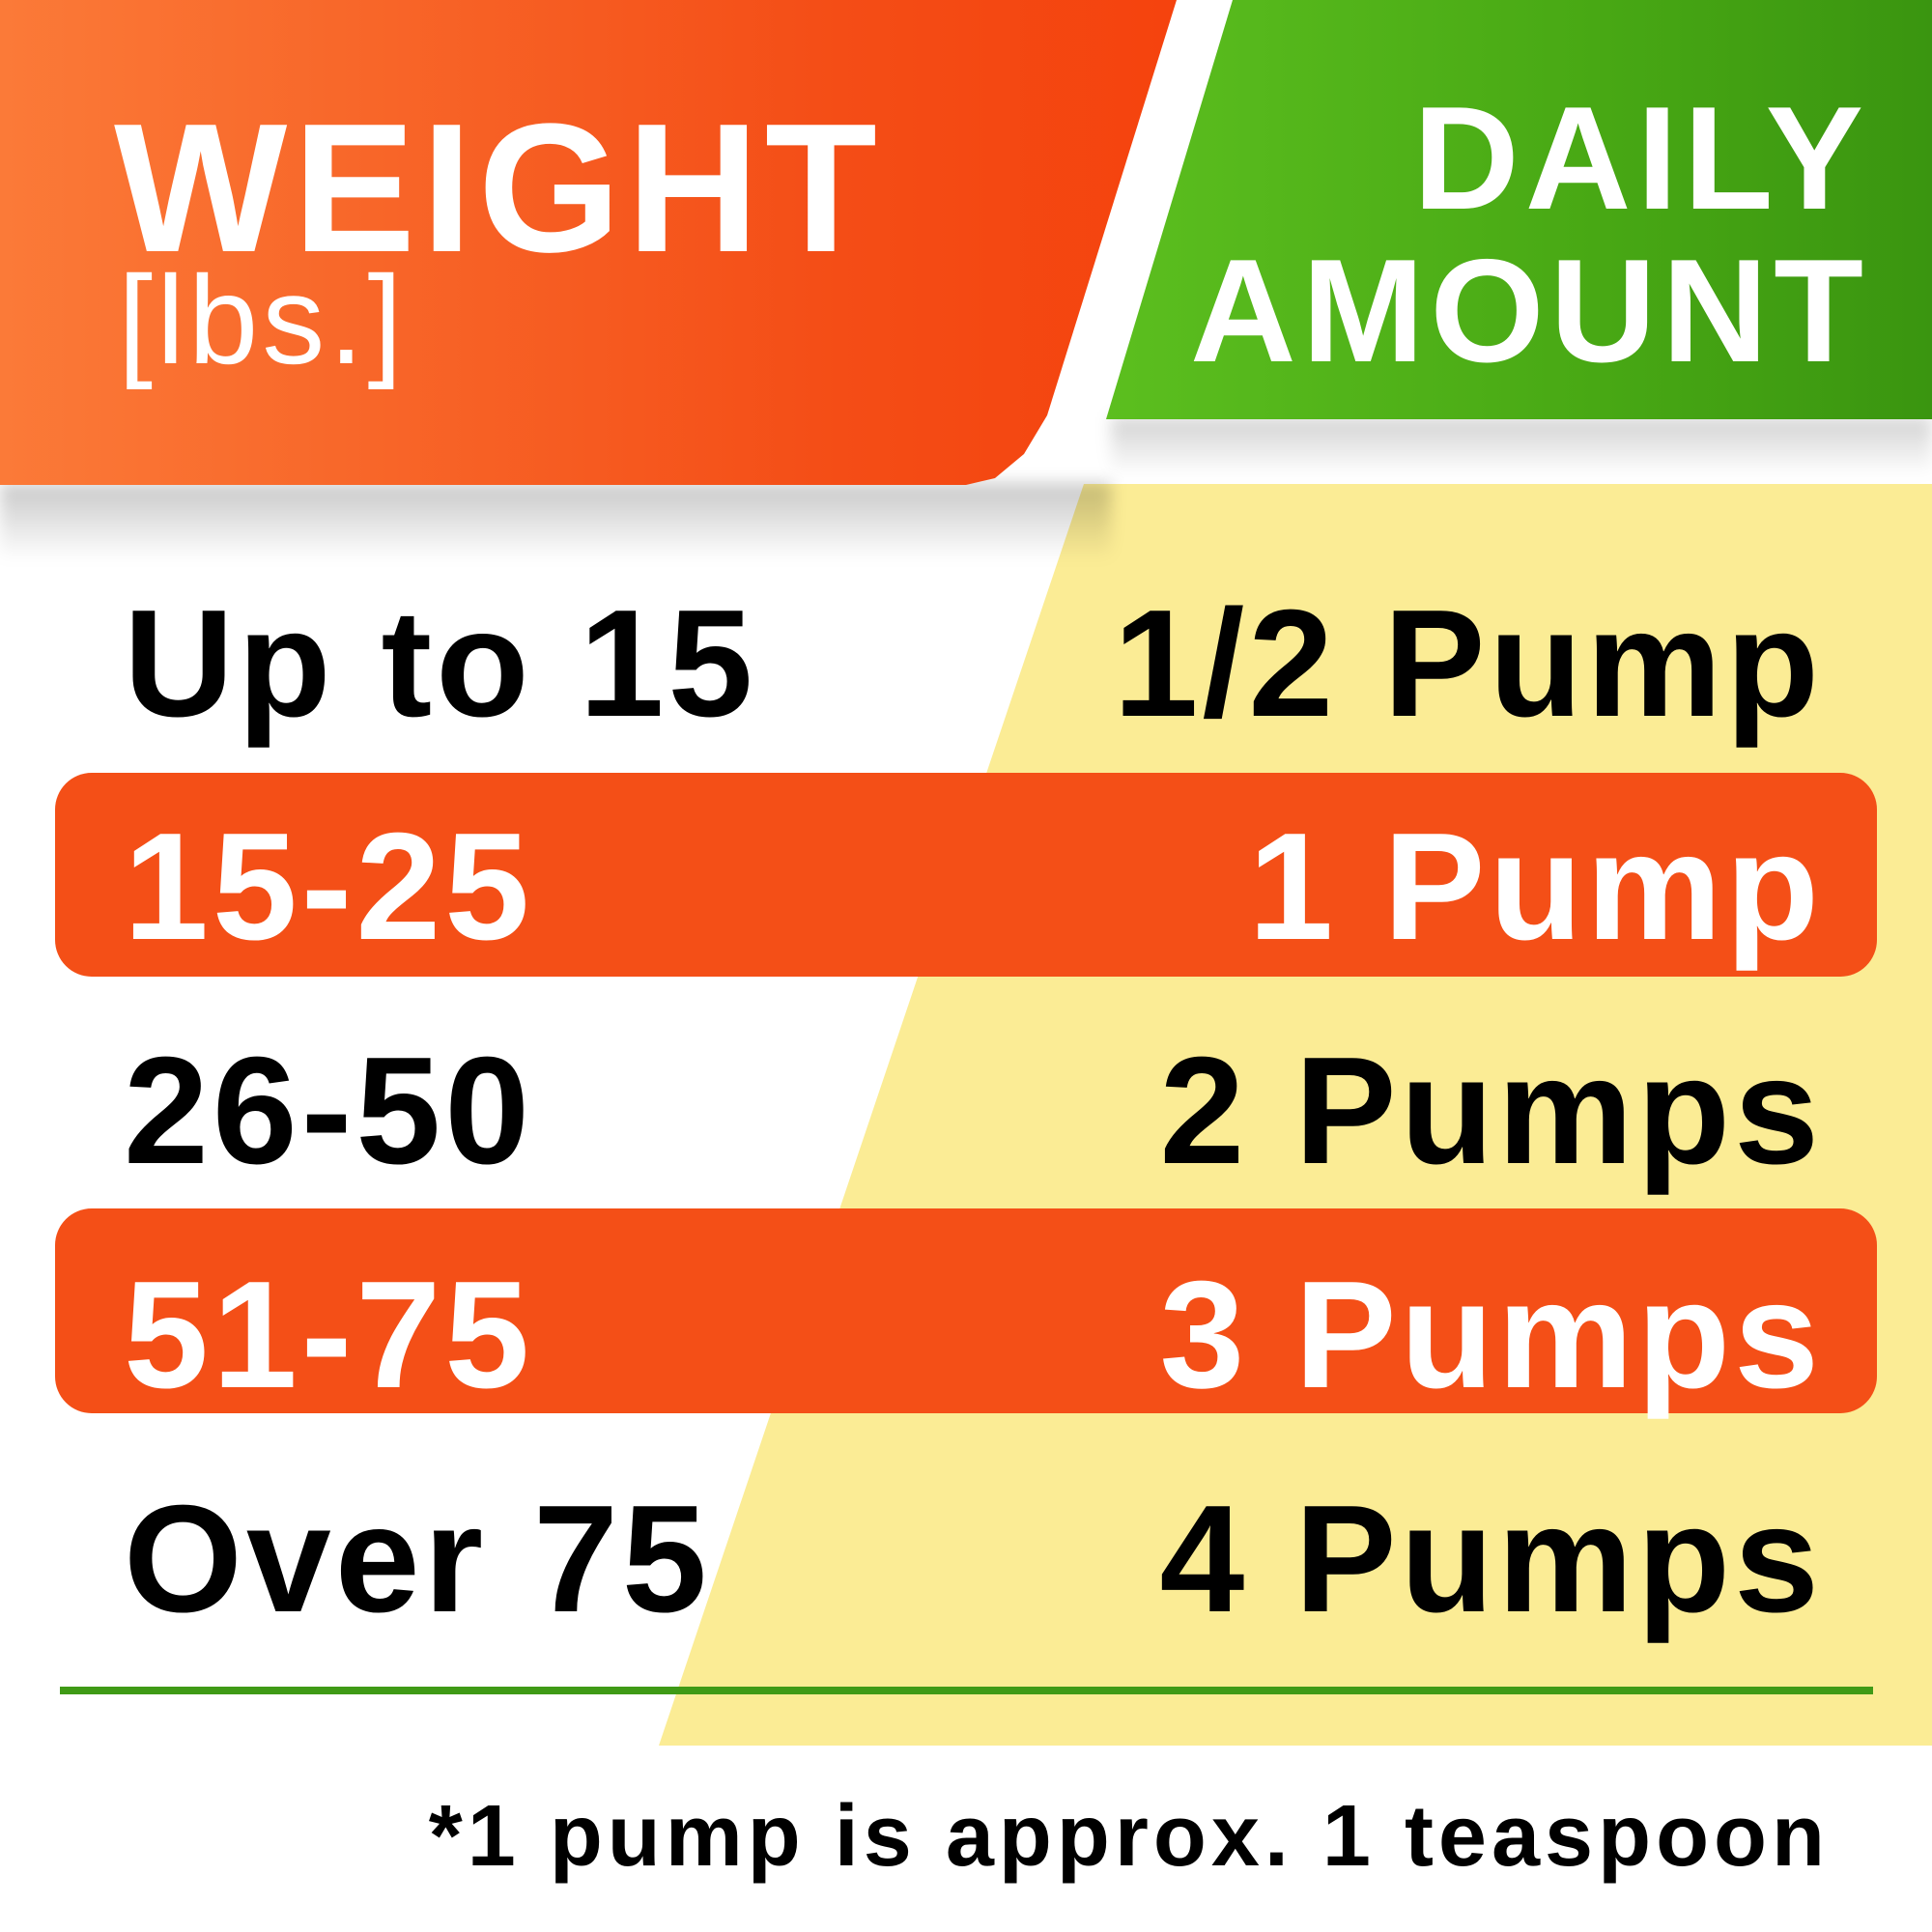 The width and height of the screenshot is (1932, 1932). What do you see at coordinates (1521, 446) in the screenshot?
I see `amount-header-shadow` at bounding box center [1521, 446].